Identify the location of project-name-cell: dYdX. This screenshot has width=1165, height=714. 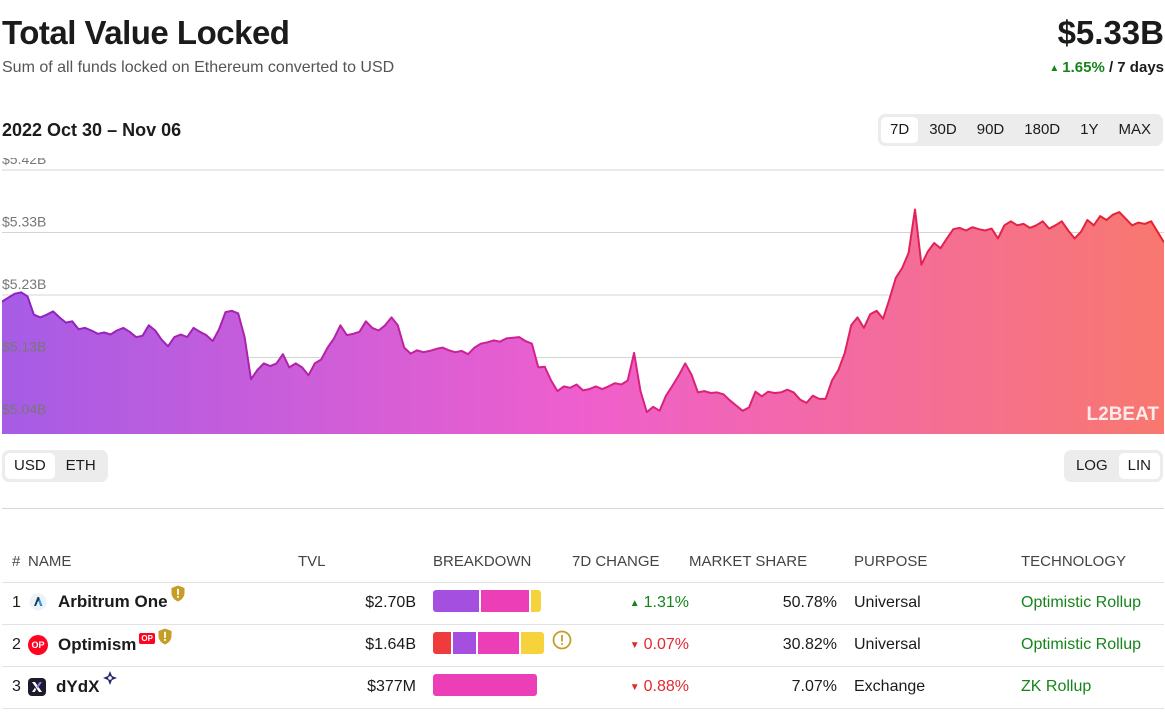
(73, 684).